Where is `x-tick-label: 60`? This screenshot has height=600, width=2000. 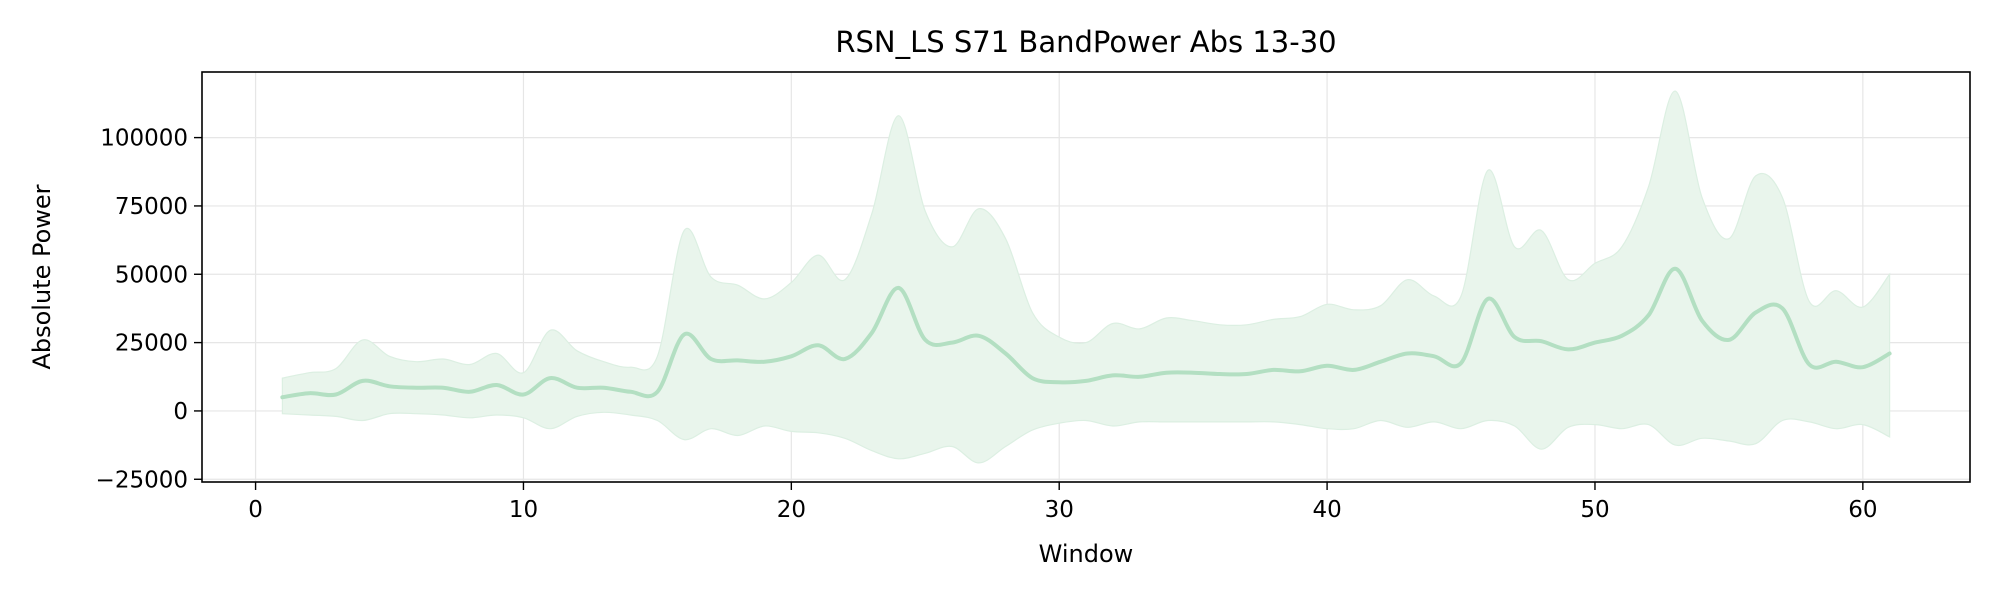
x-tick-label: 60 is located at coordinates (1862, 510).